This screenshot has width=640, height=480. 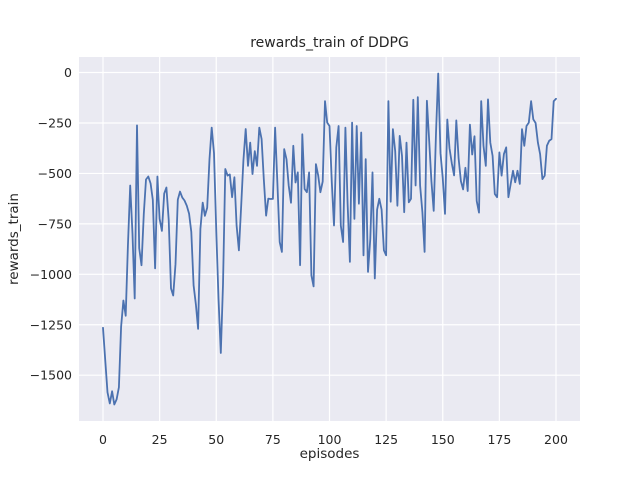 What do you see at coordinates (51, 274) in the screenshot?
I see `y-tick-label: −1000` at bounding box center [51, 274].